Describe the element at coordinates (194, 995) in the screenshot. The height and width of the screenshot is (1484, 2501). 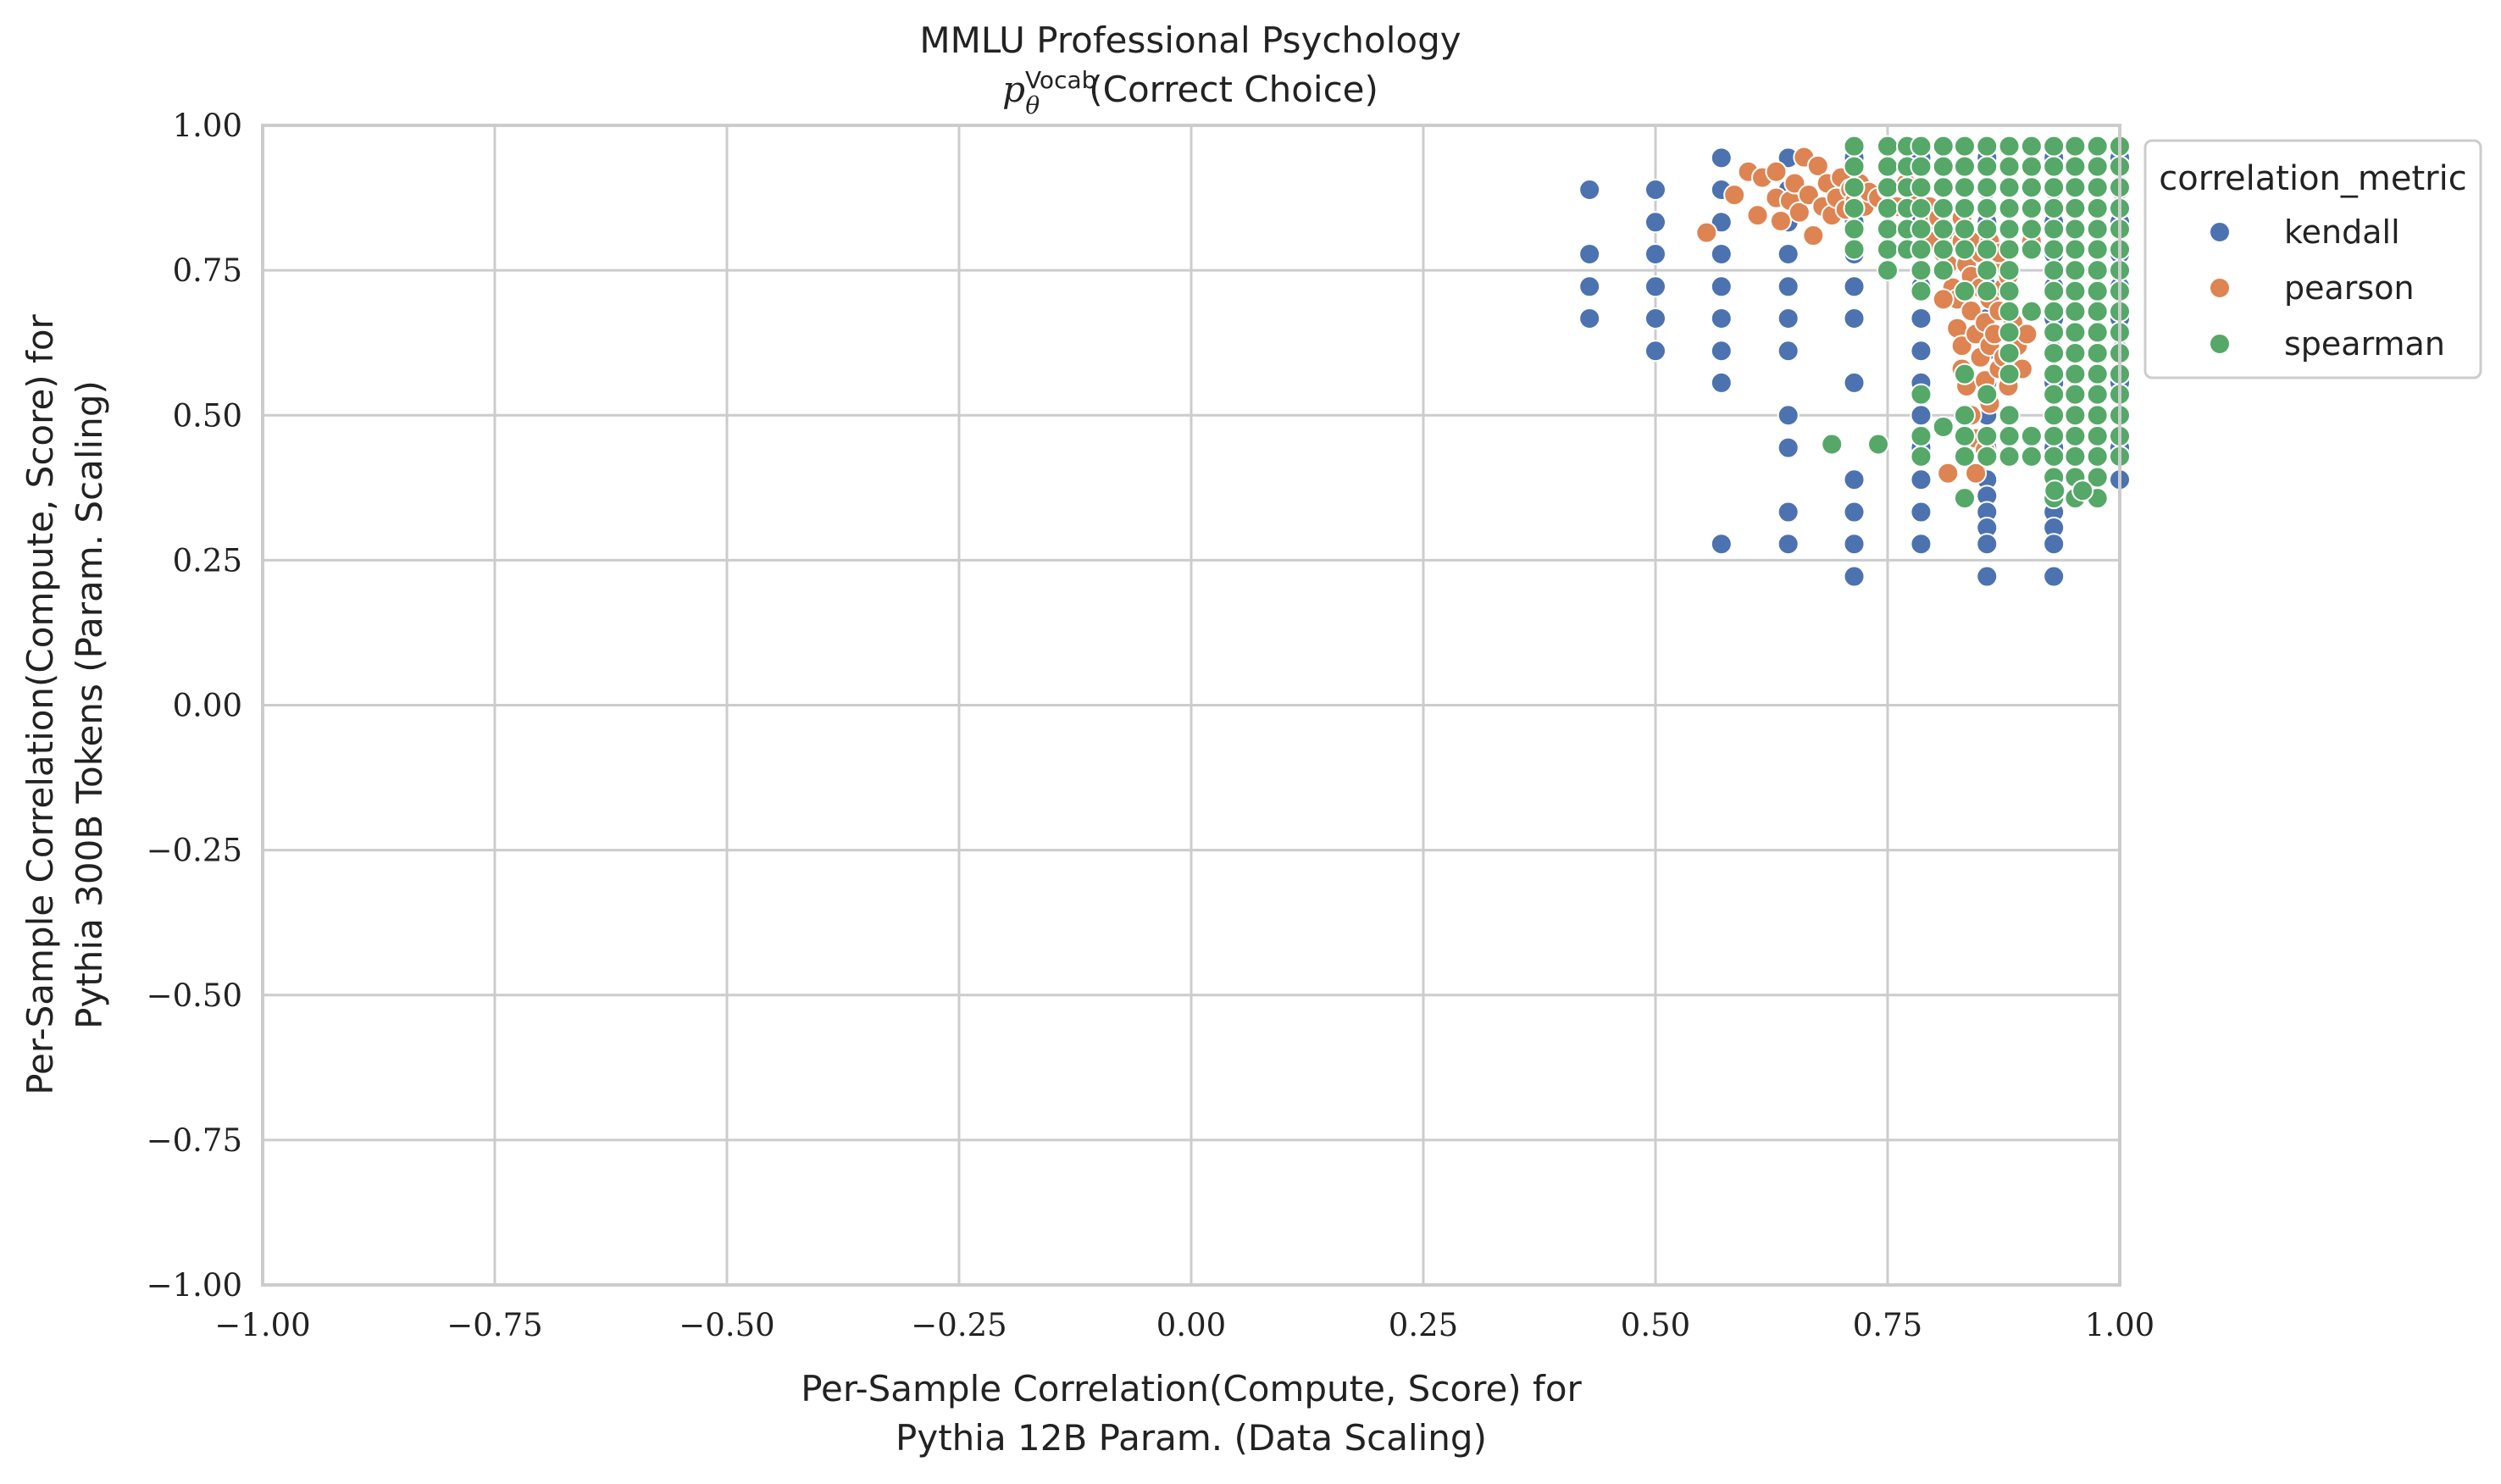
I see `y-tick-label: −0.50` at that location.